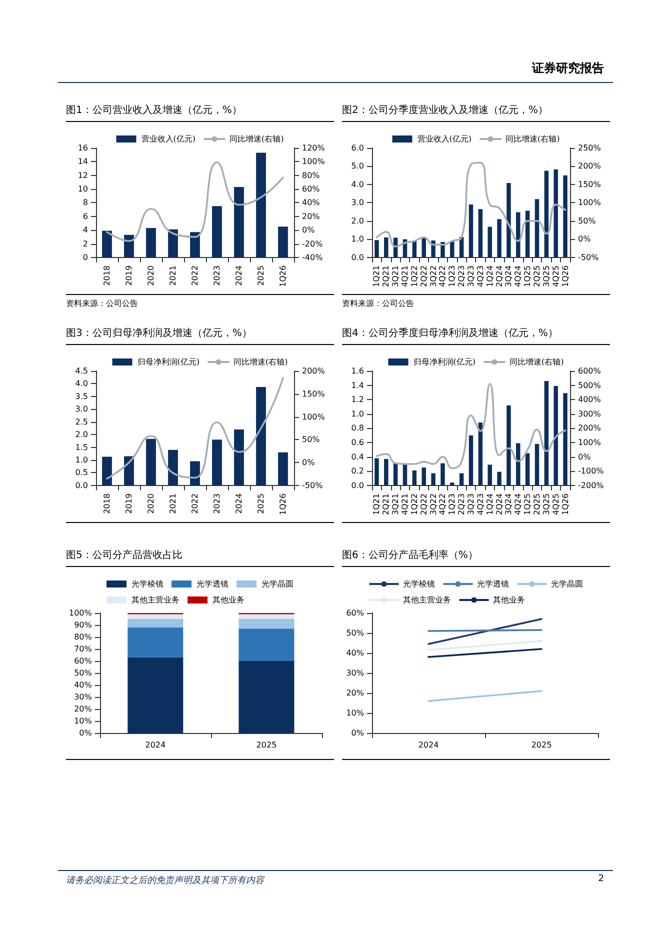 This screenshot has width=662, height=936. Describe the element at coordinates (168, 139) in the screenshot. I see `legend-label: 营业收入(亿元)` at that location.